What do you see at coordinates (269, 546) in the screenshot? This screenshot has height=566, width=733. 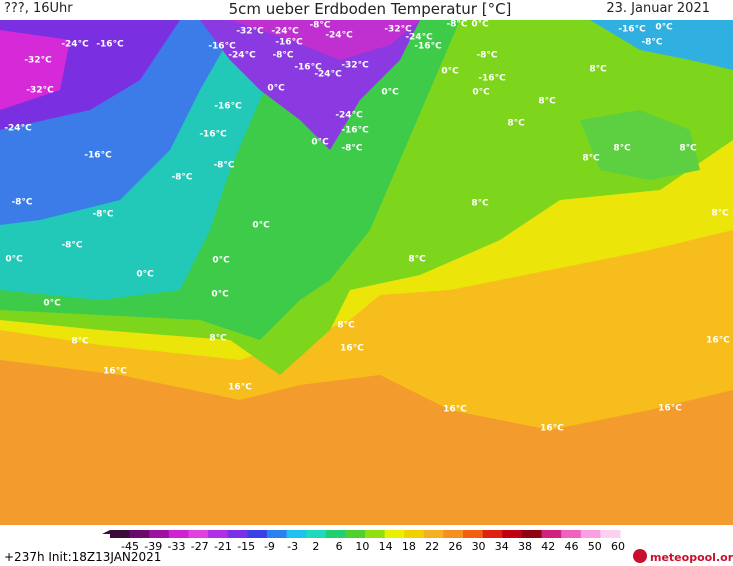 I see `colorbar-tick: -9` at bounding box center [269, 546].